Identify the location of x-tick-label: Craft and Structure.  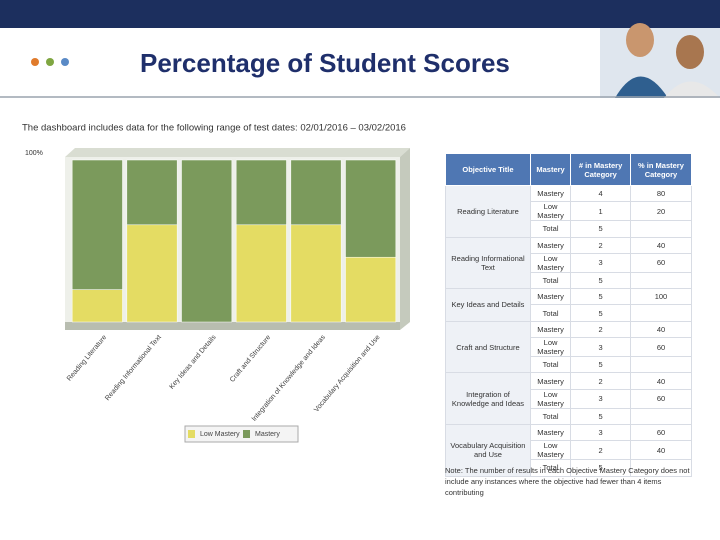
(250, 359).